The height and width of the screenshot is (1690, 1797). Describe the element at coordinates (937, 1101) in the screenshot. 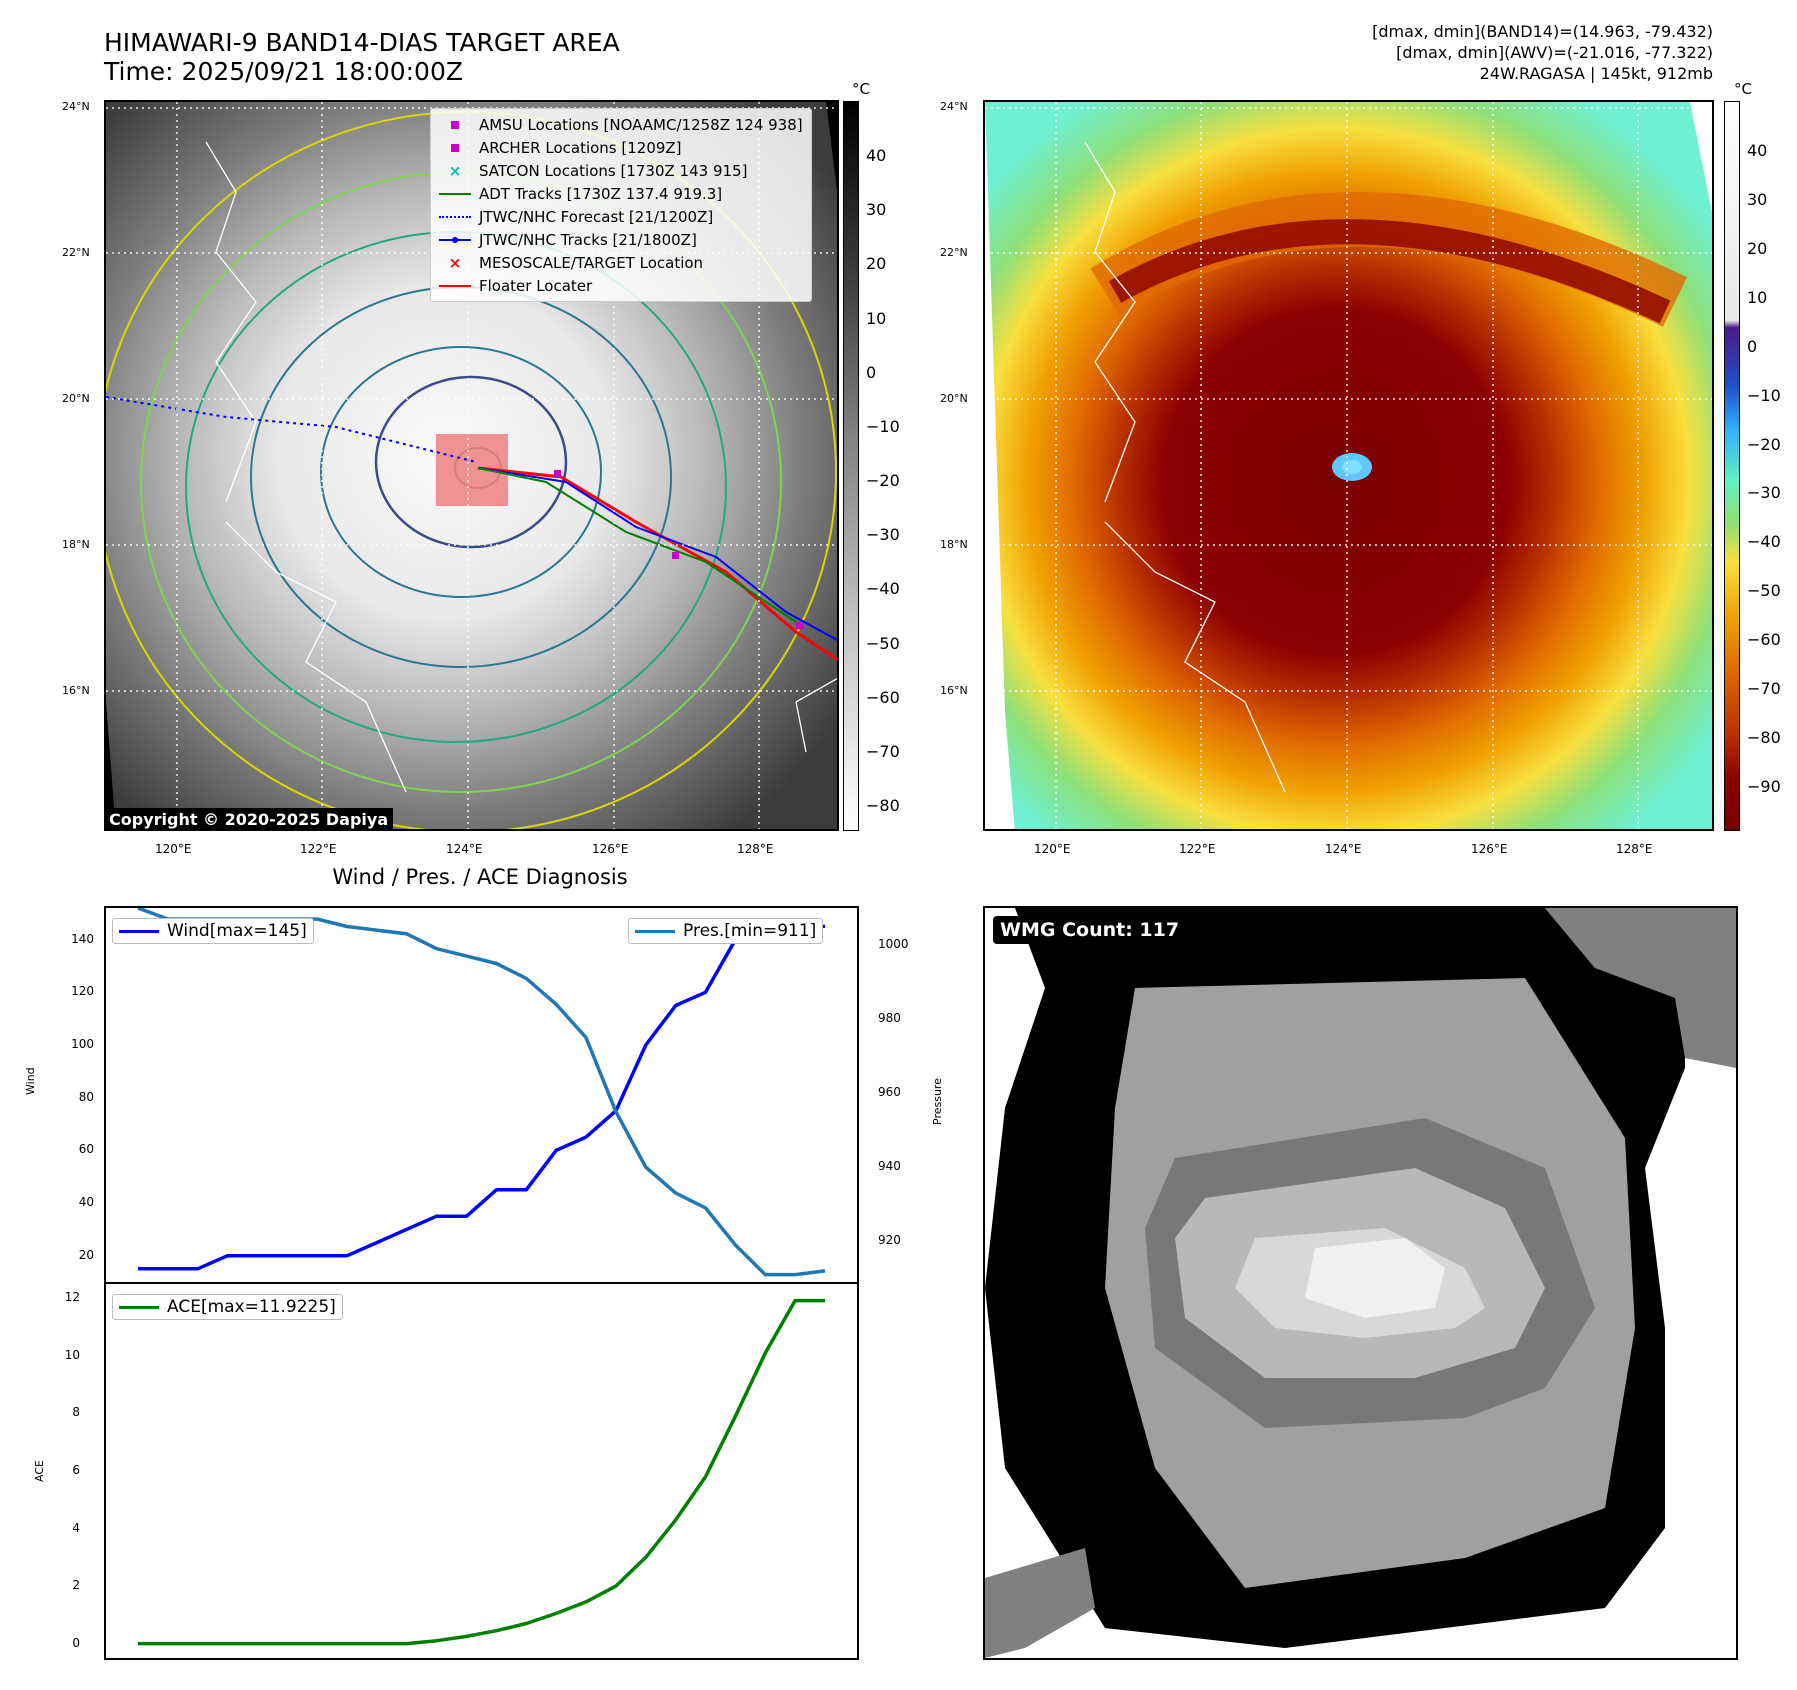

I see `pressure-axis-label: Pressure` at that location.